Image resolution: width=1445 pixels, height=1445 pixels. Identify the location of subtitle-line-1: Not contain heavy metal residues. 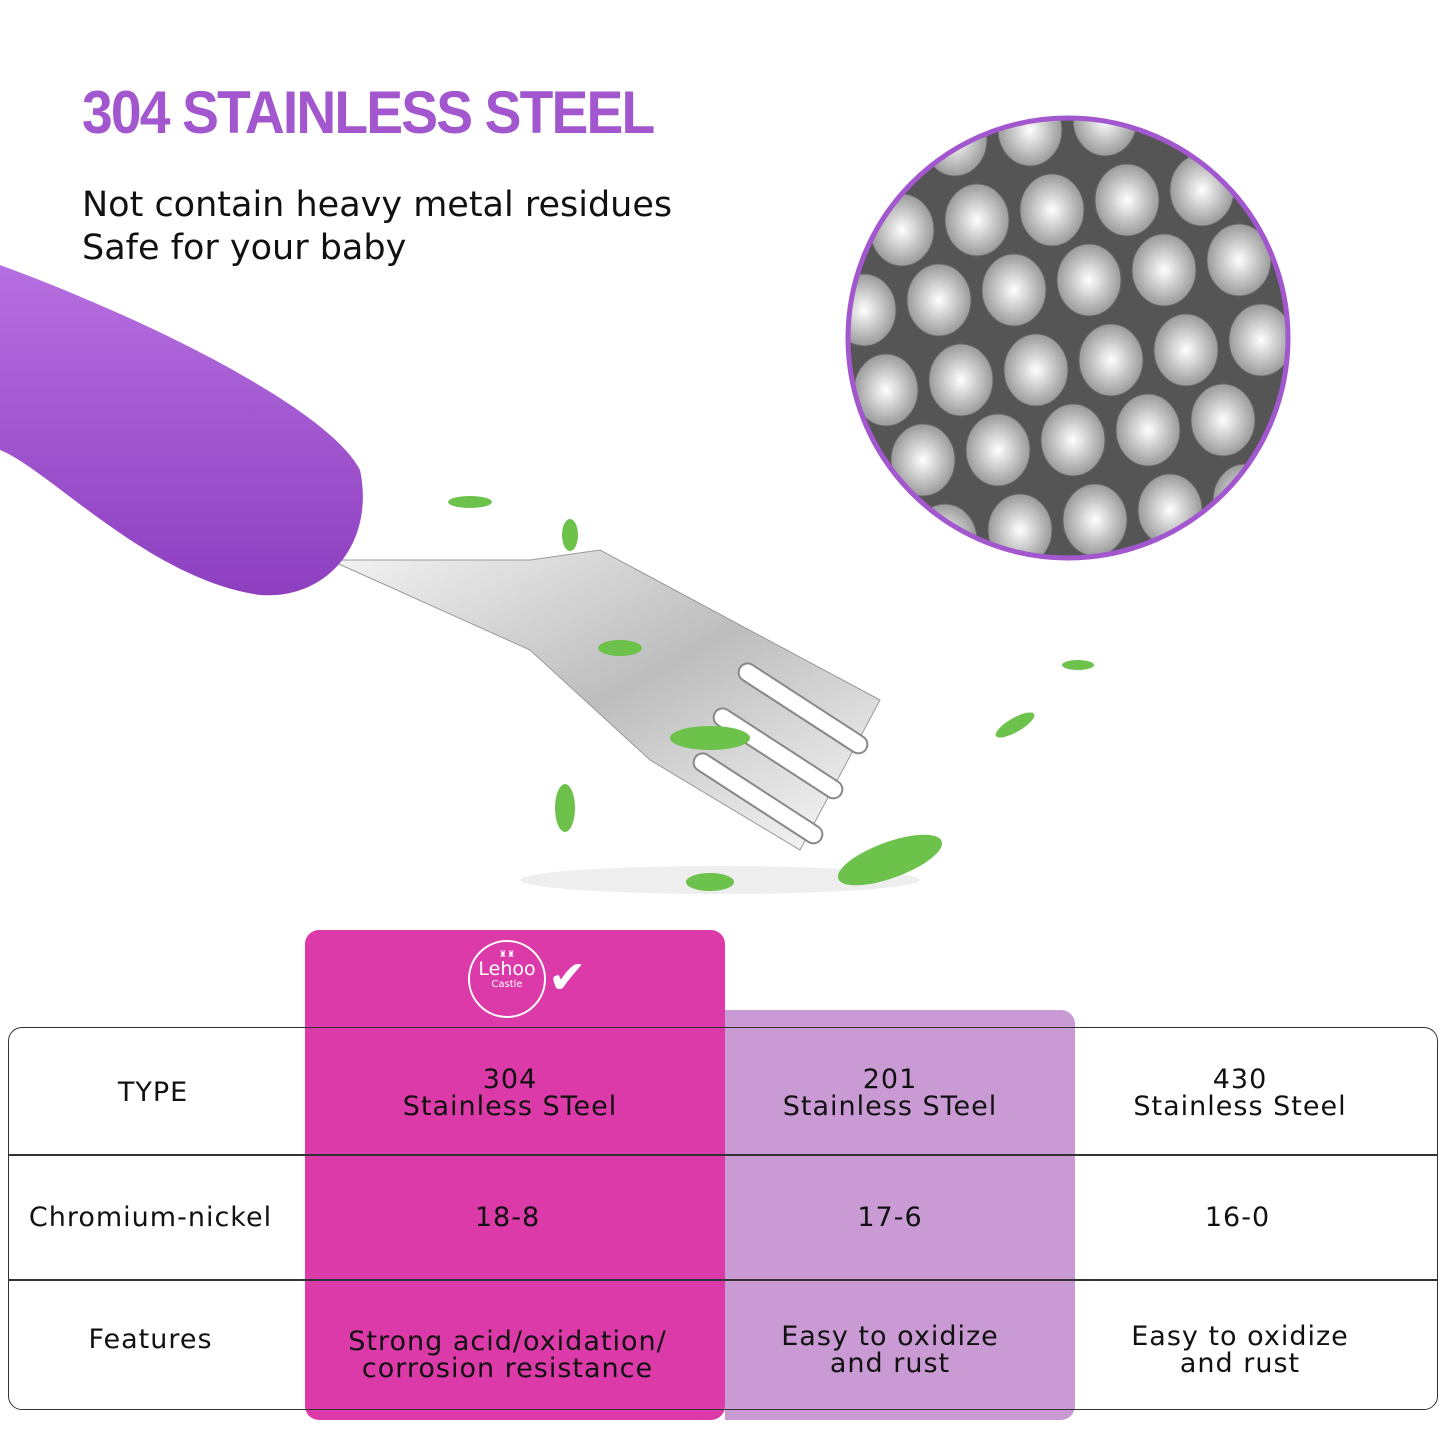
(377, 205).